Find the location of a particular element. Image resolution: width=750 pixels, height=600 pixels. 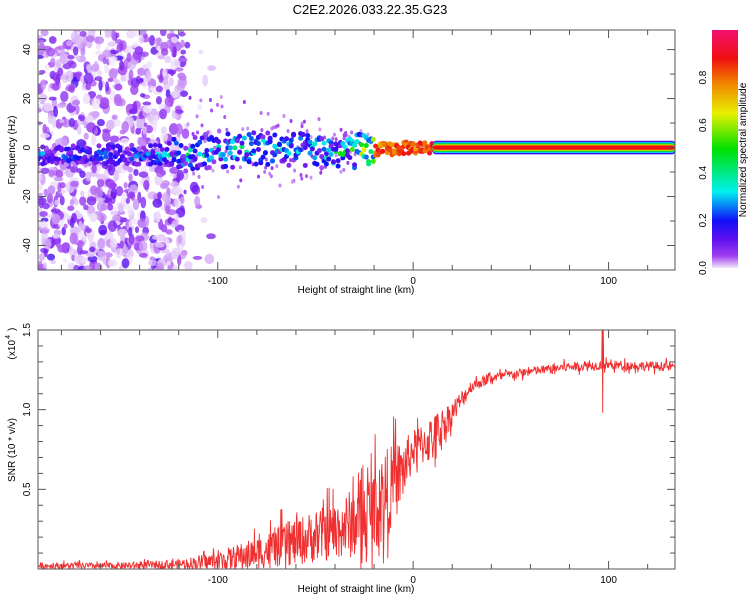

colorbar-tick-label: 0.2 is located at coordinates (703, 220).